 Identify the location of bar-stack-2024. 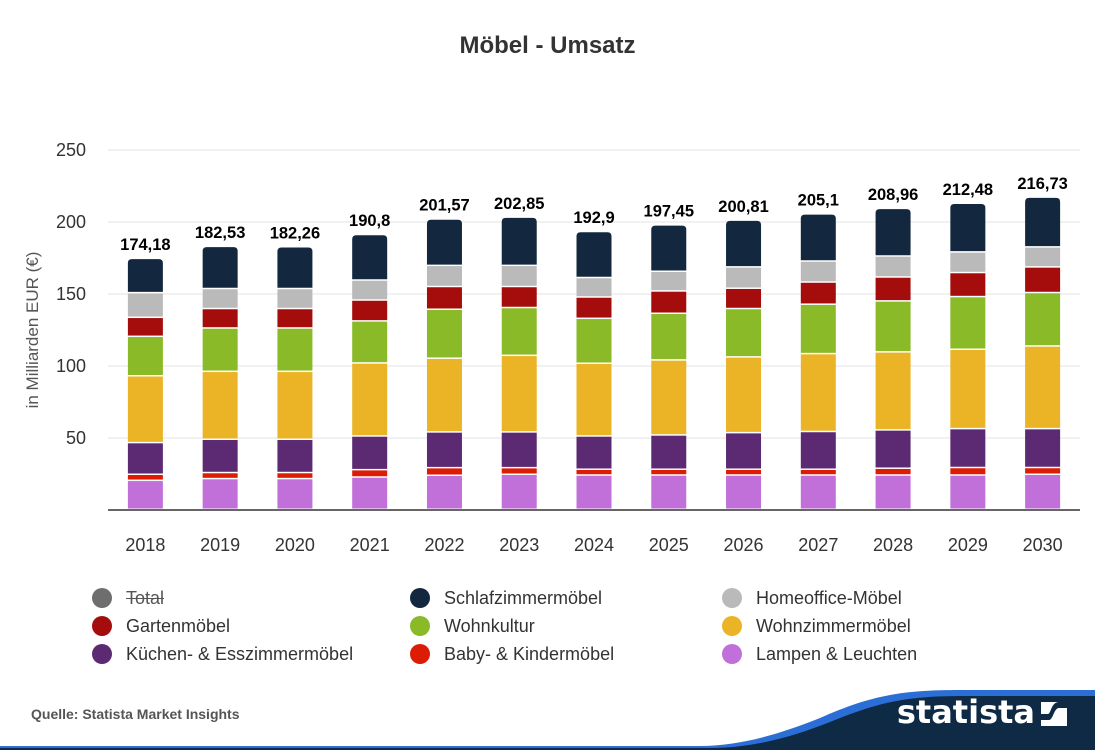
(594, 370).